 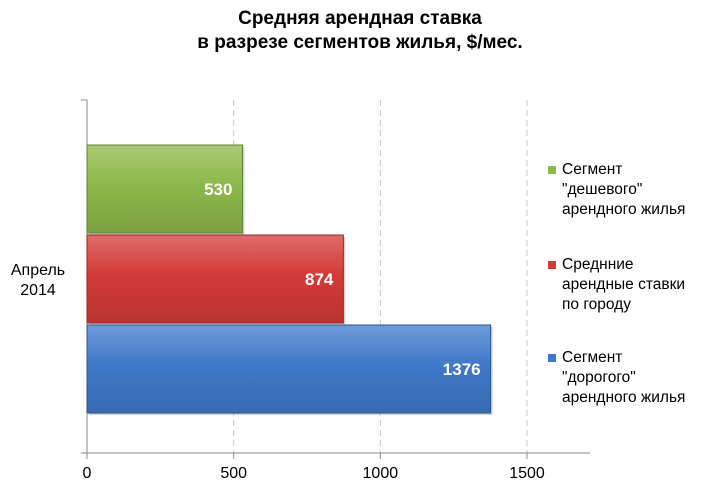 I want to click on legend-label-cheap: Сегмент "дешевого" арендного жилья, so click(x=624, y=189).